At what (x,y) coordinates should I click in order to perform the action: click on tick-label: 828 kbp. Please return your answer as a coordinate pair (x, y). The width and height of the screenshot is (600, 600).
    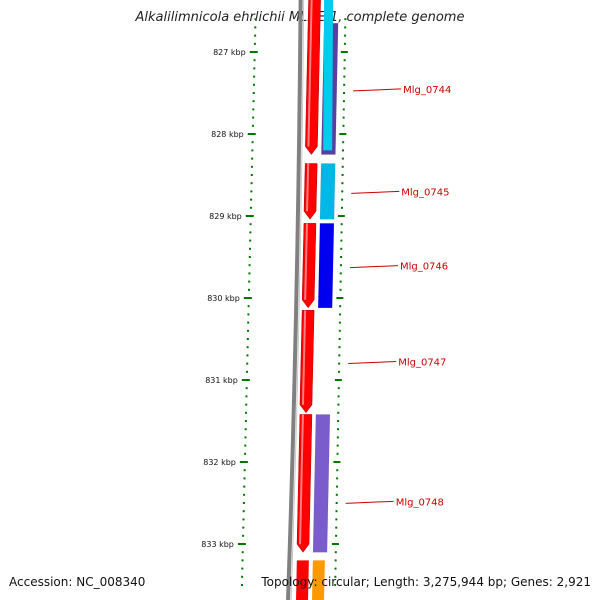
    Looking at the image, I should click on (227, 134).